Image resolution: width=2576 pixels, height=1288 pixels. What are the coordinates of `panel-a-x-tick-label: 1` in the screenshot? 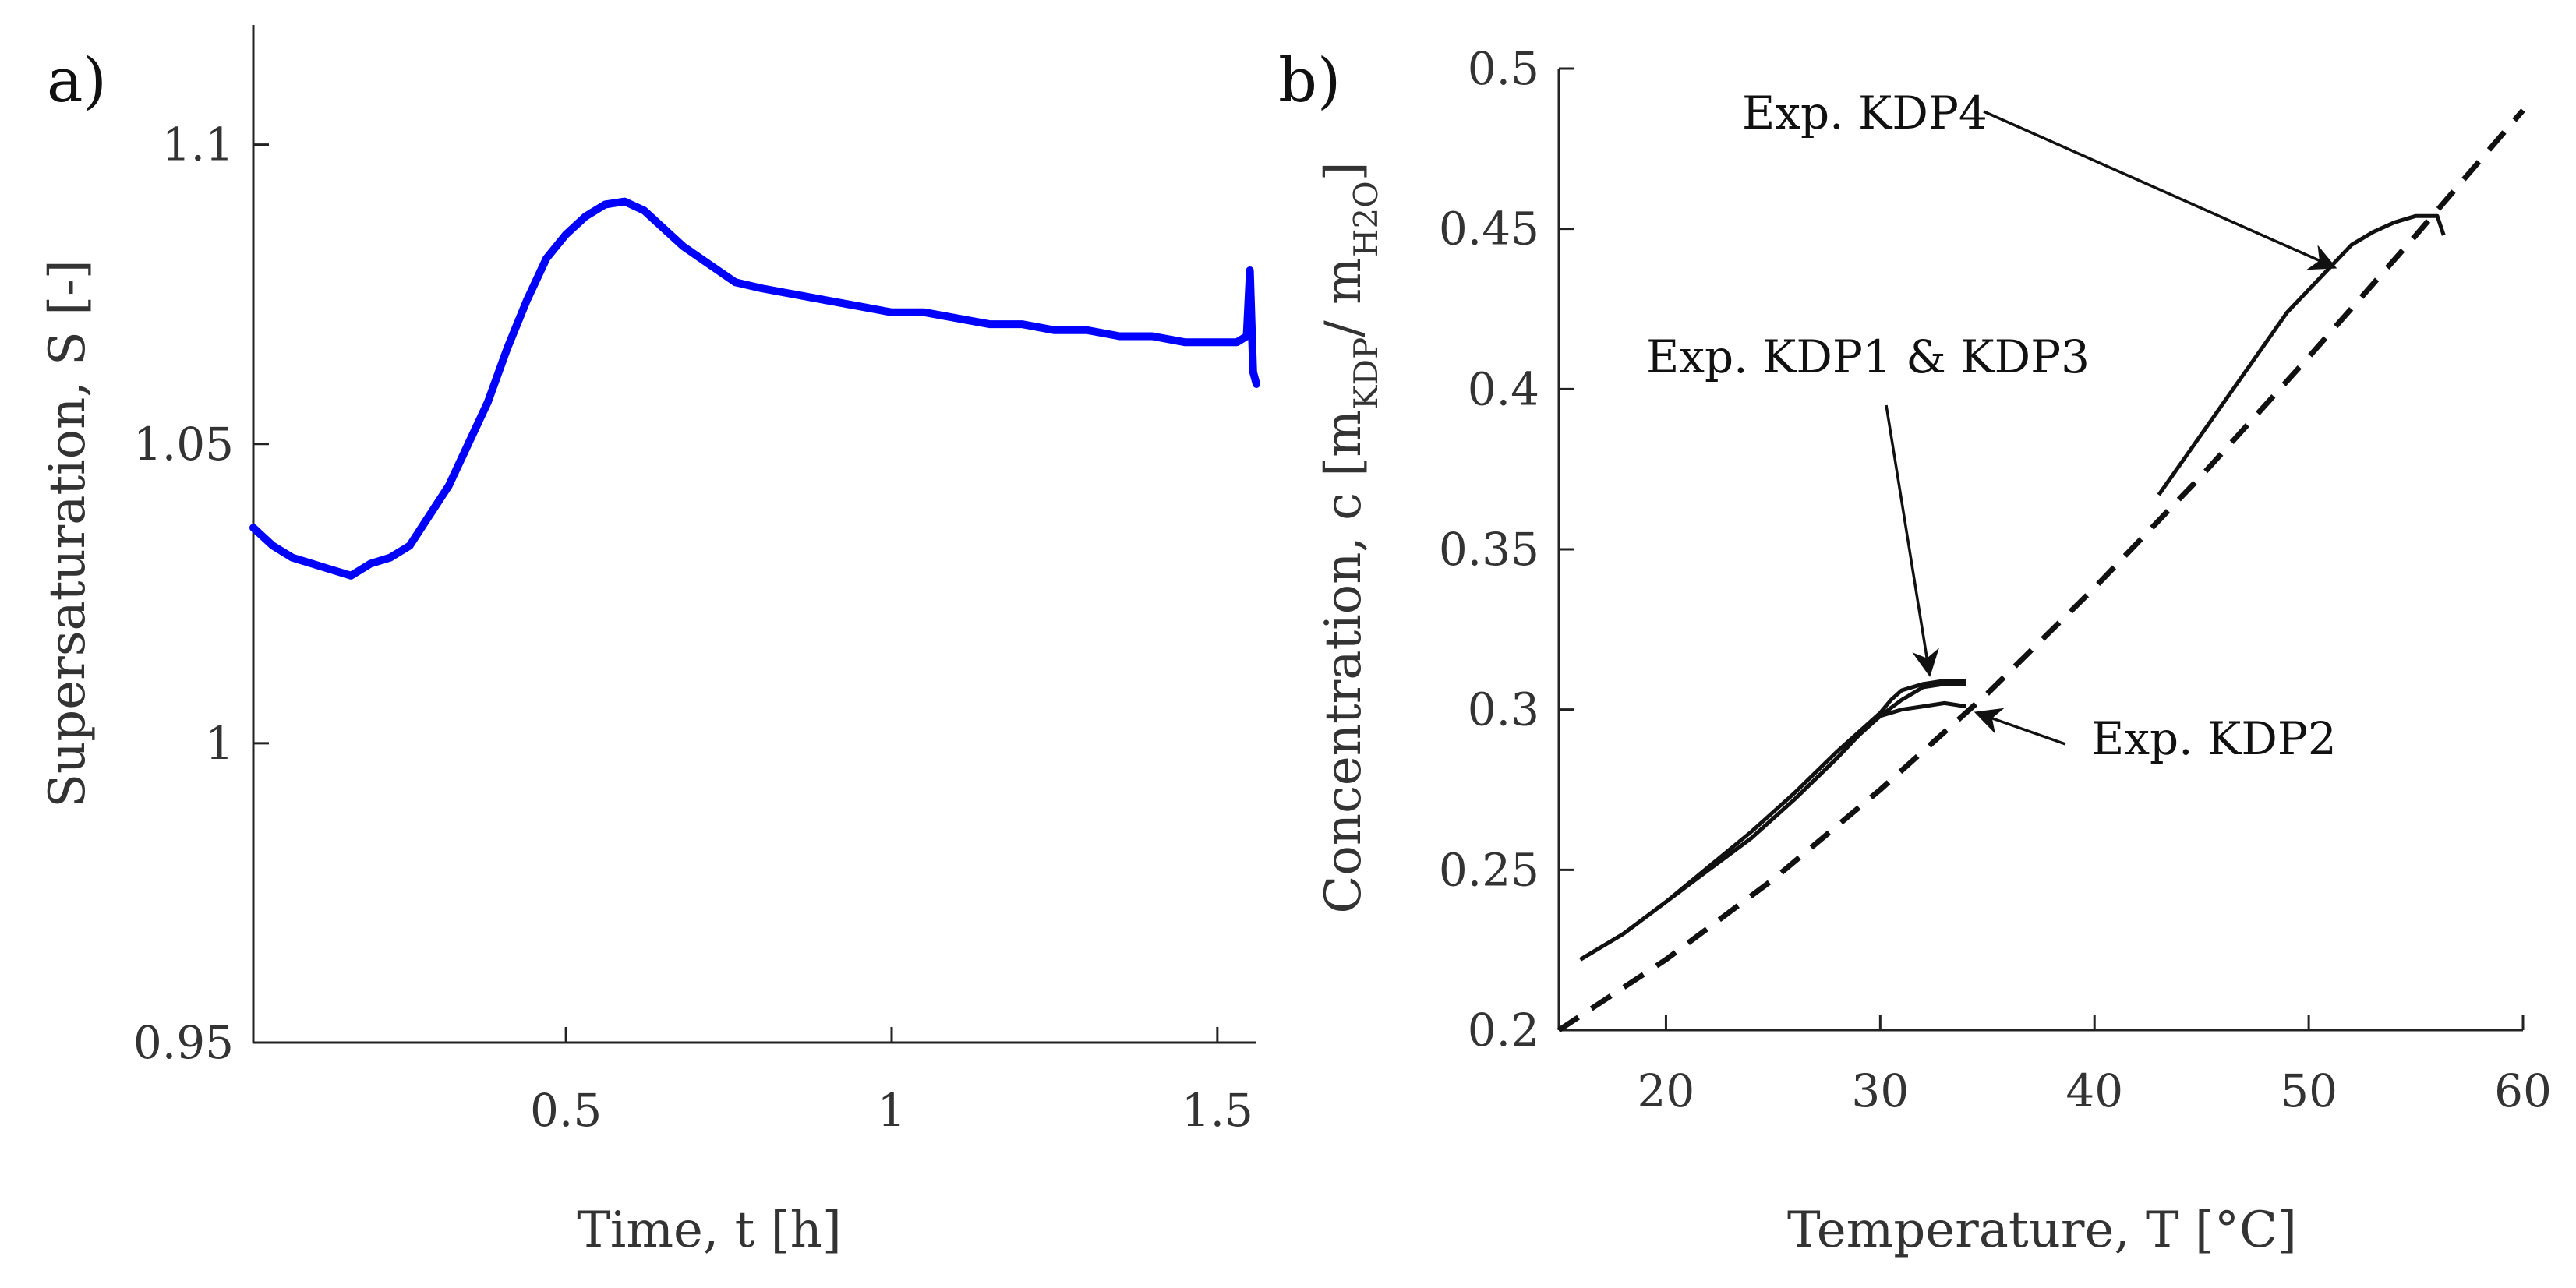 It's located at (892, 1110).